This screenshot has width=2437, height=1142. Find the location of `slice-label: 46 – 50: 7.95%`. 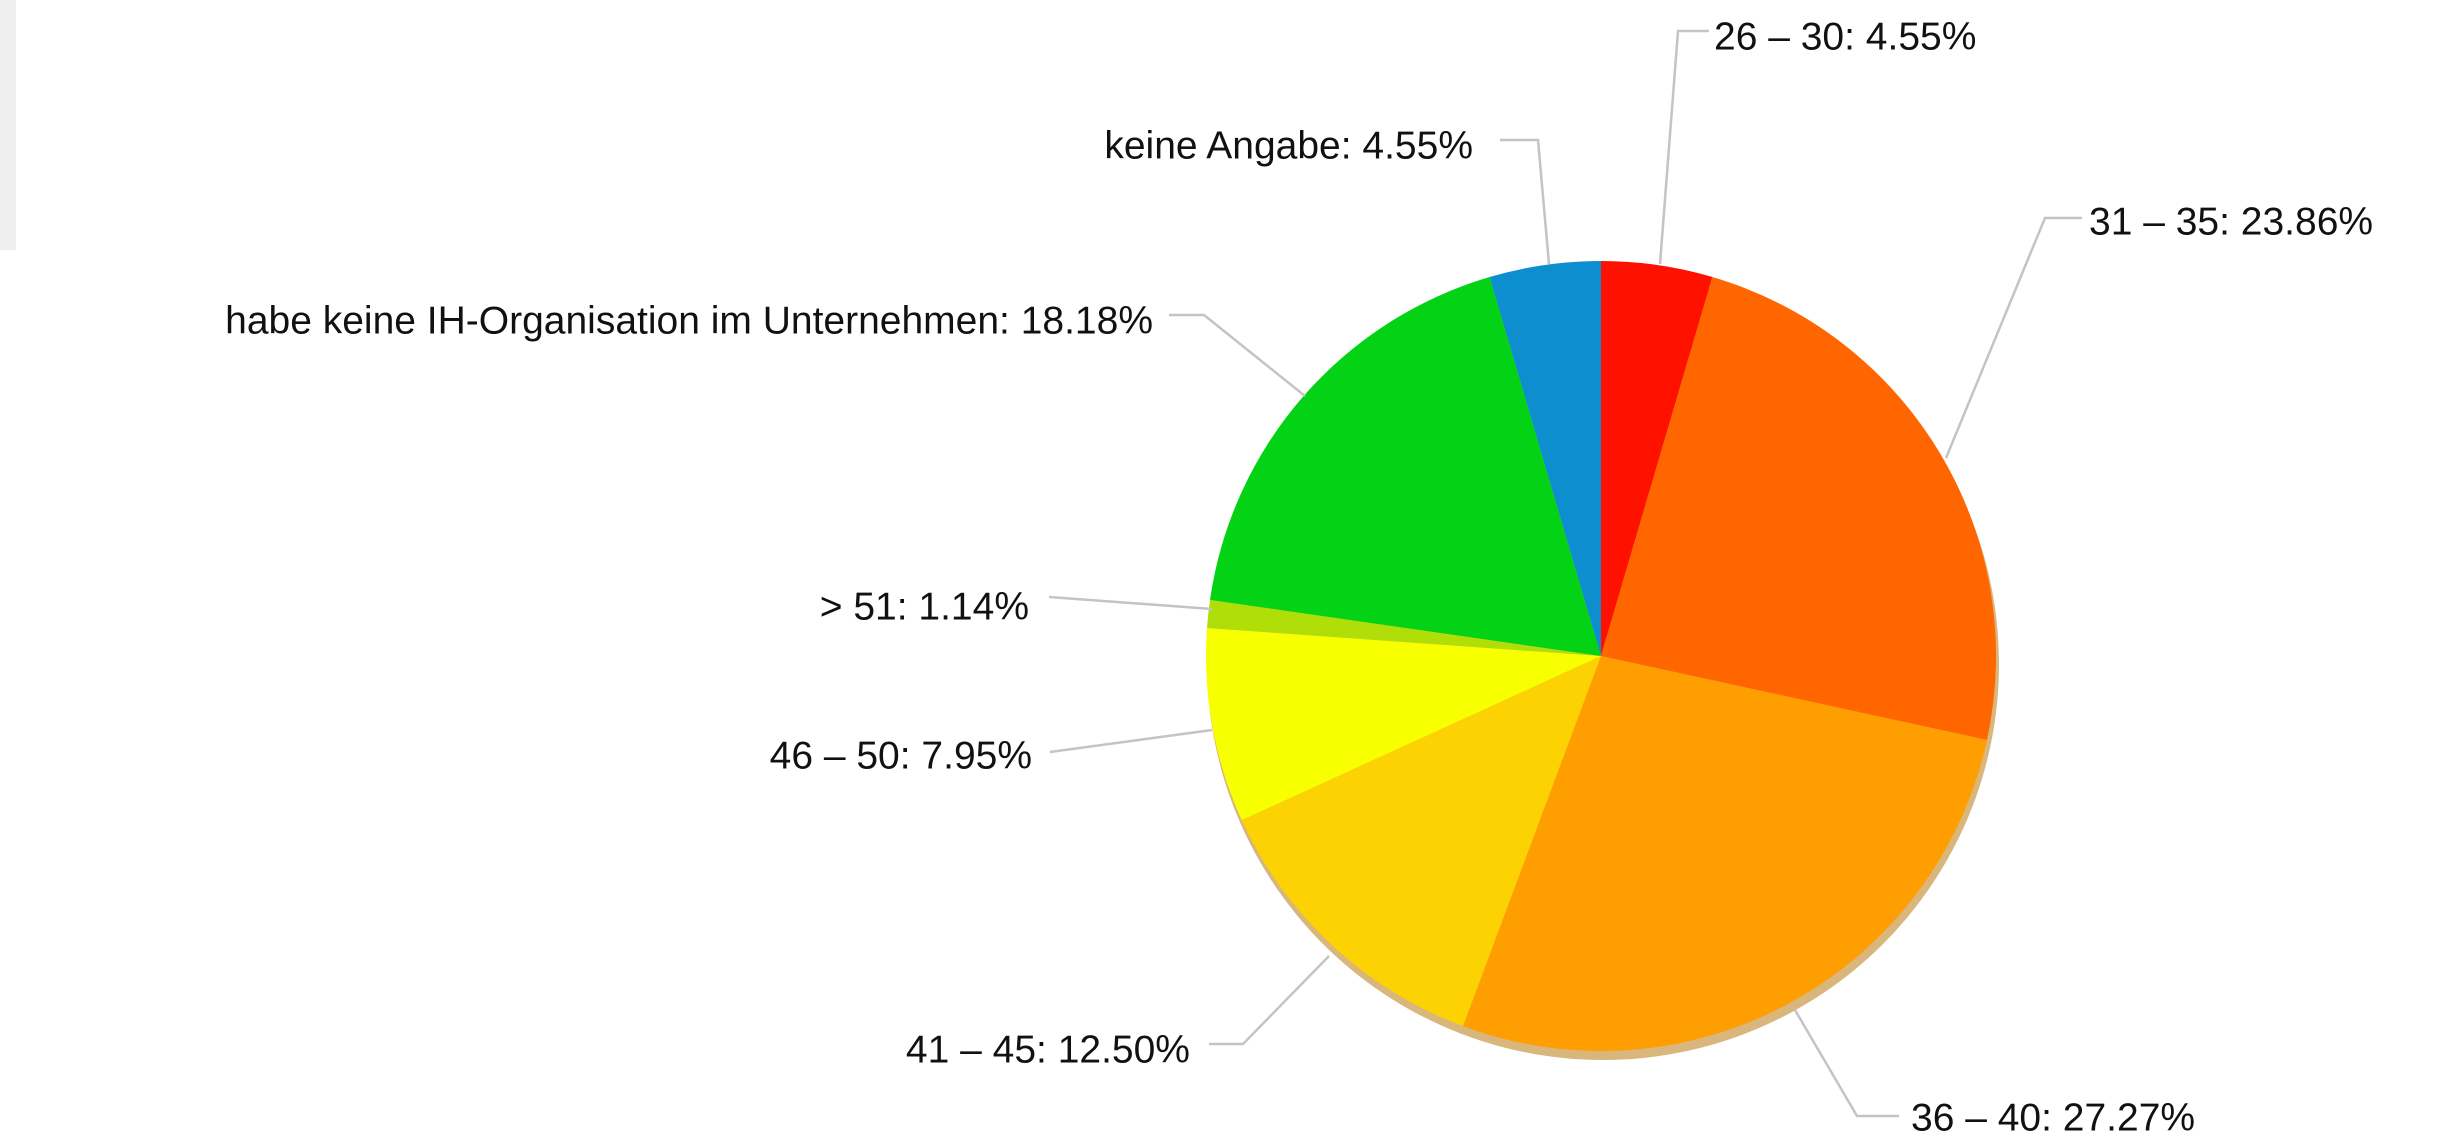

slice-label: 46 – 50: 7.95% is located at coordinates (901, 755).